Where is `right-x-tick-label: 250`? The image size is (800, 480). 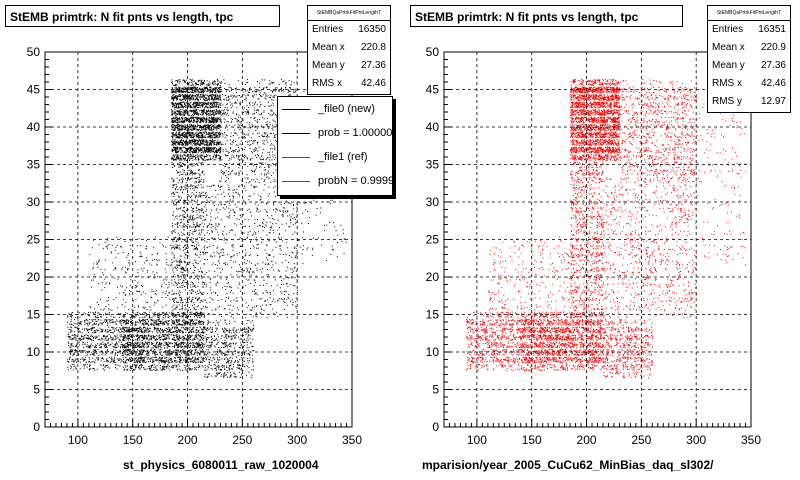 right-x-tick-label: 250 is located at coordinates (641, 440).